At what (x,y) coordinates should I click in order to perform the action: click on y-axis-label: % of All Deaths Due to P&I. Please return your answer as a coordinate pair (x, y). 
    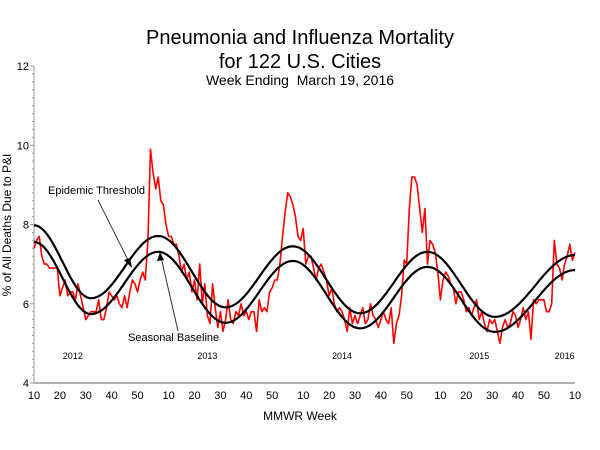
    Looking at the image, I should click on (7, 225).